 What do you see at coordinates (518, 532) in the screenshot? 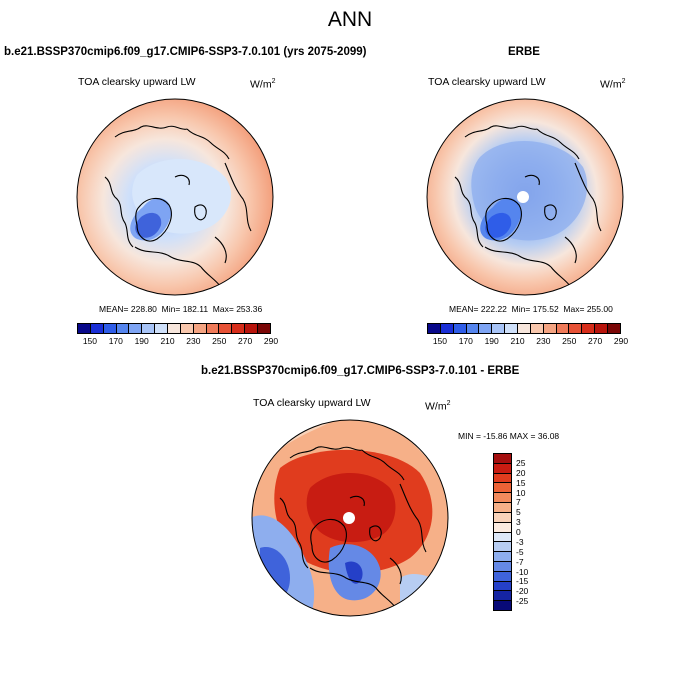
I see `colorbar-tick-label: 0` at bounding box center [518, 532].